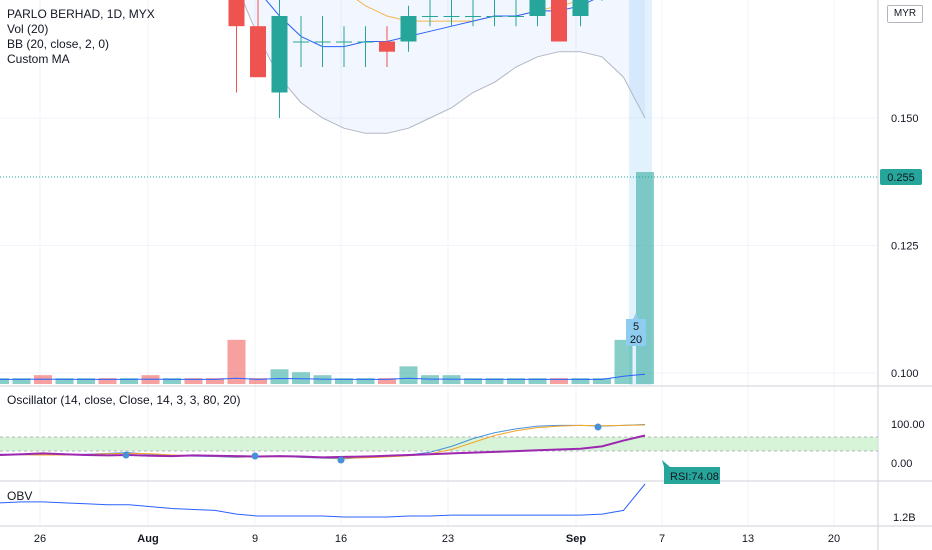 The width and height of the screenshot is (932, 550). I want to click on time-tick: 13, so click(748, 539).